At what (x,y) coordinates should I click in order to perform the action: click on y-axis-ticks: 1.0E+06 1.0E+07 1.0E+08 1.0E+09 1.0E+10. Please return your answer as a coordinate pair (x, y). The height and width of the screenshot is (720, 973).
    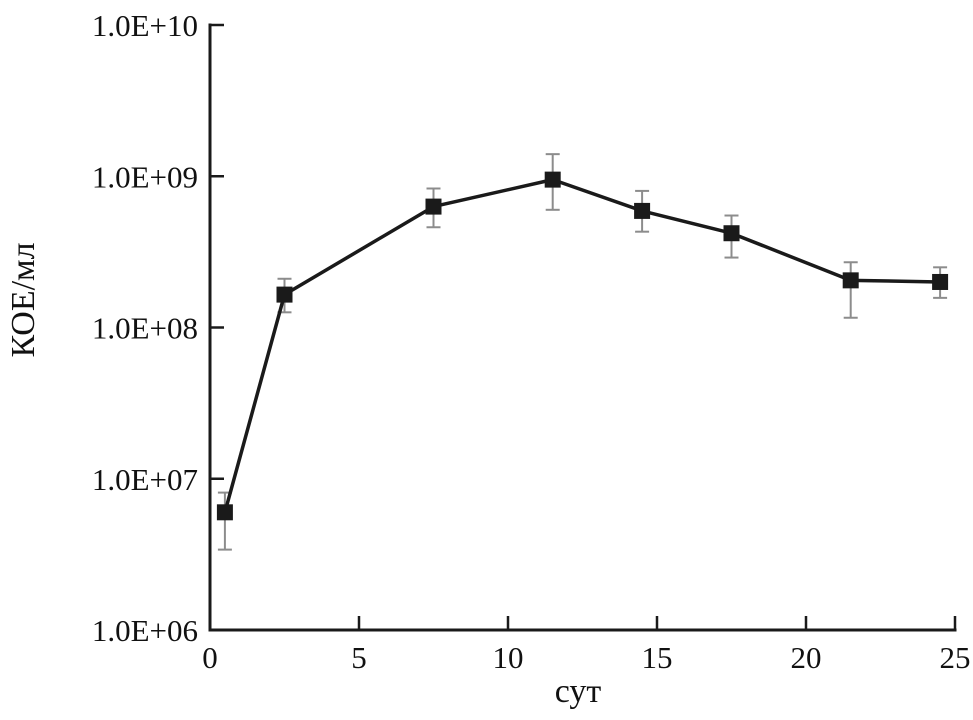
    Looking at the image, I should click on (158, 328).